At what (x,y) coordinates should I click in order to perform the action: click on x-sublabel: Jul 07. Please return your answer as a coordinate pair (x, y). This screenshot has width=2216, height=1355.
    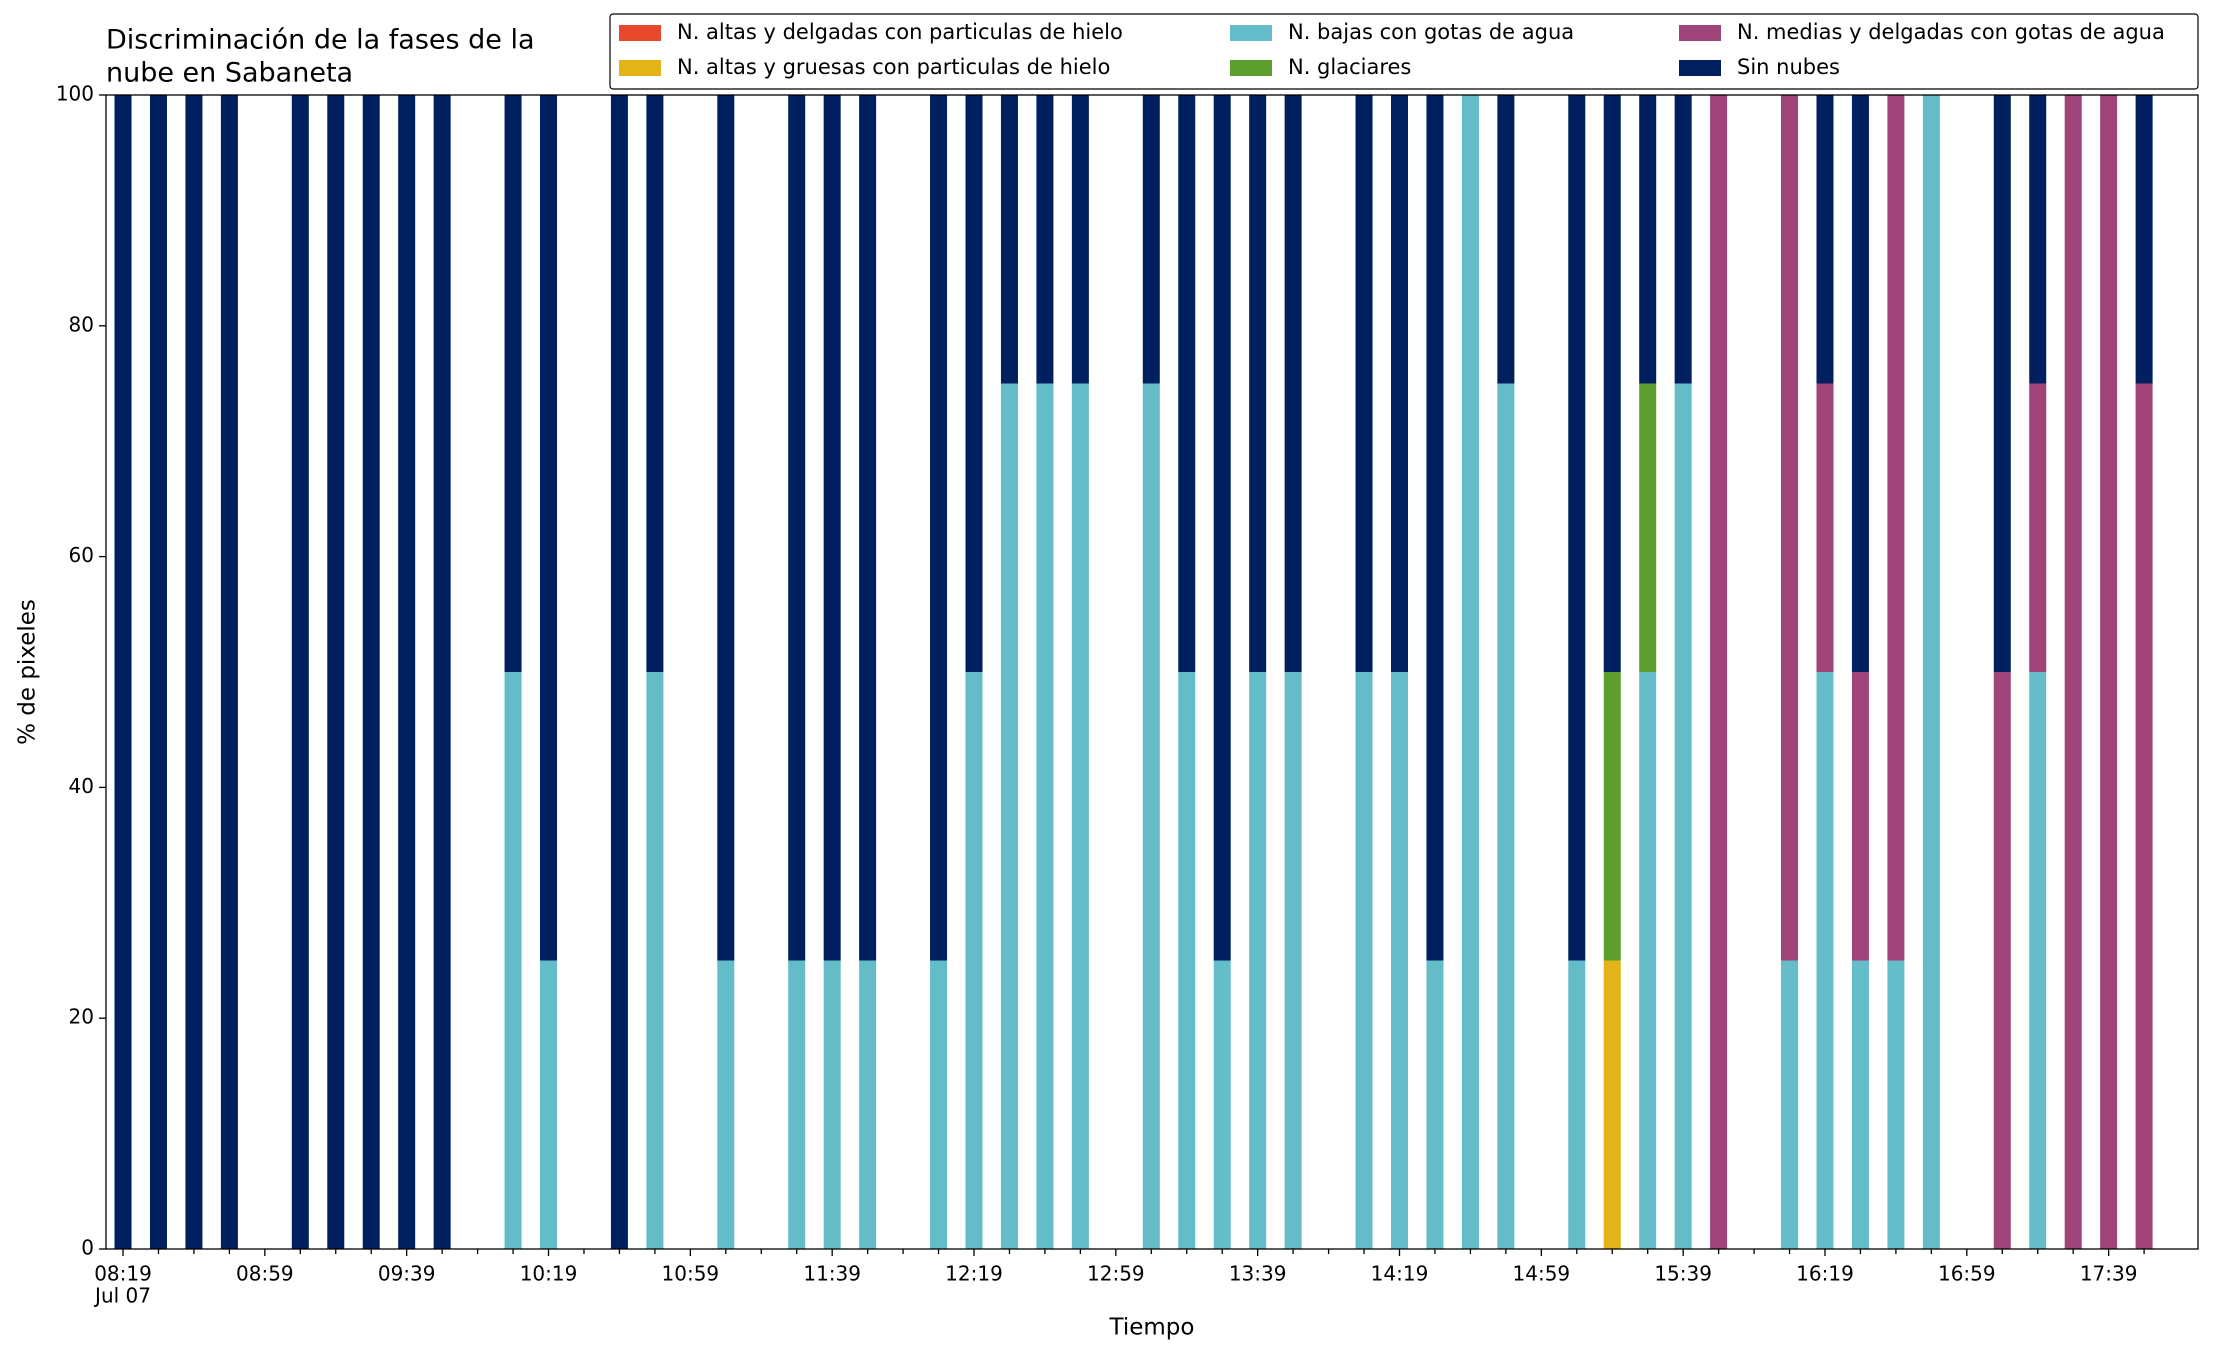
    Looking at the image, I should click on (122, 1296).